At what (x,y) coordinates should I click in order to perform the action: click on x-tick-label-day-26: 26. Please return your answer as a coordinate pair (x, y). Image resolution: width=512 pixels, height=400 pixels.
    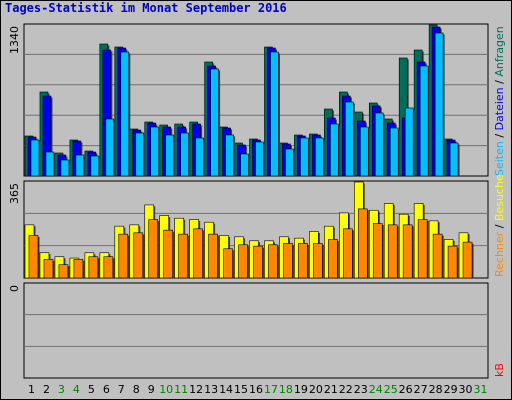
    Looking at the image, I should click on (406, 389).